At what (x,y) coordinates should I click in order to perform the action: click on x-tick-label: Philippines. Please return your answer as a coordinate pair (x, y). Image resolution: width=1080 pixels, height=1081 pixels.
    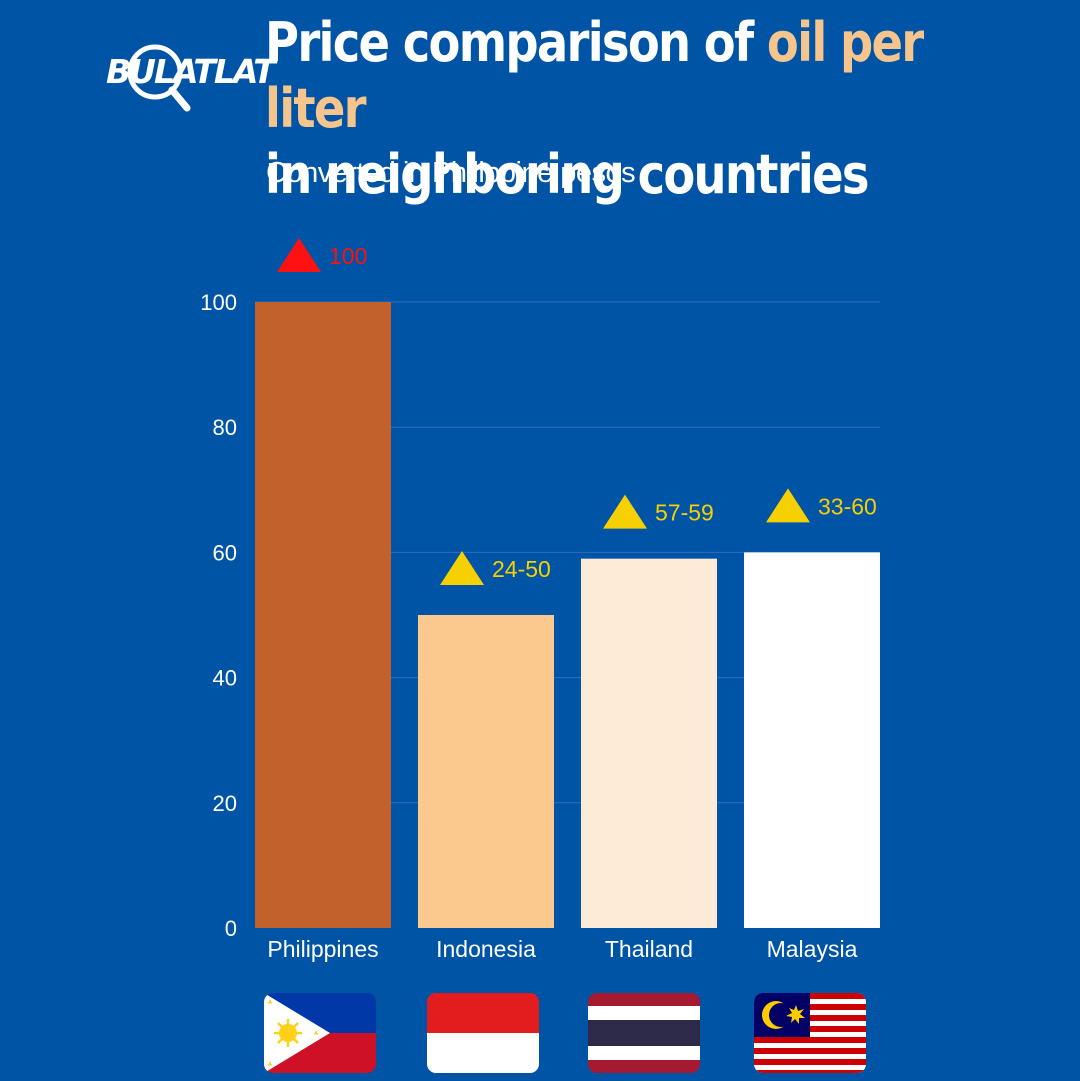
    Looking at the image, I should click on (322, 949).